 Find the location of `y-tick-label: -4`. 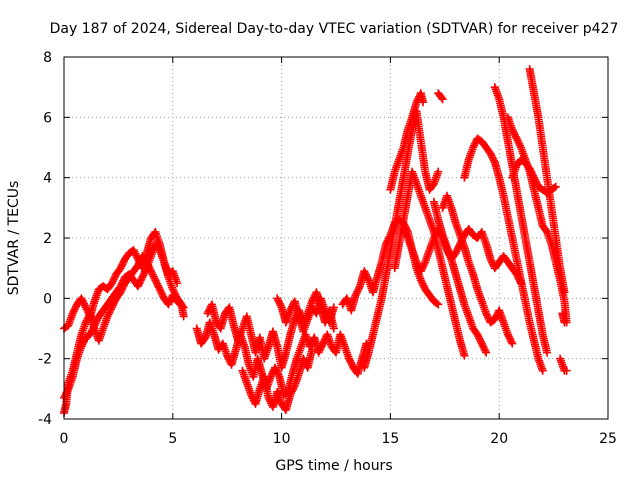

y-tick-label: -4 is located at coordinates (45, 420).